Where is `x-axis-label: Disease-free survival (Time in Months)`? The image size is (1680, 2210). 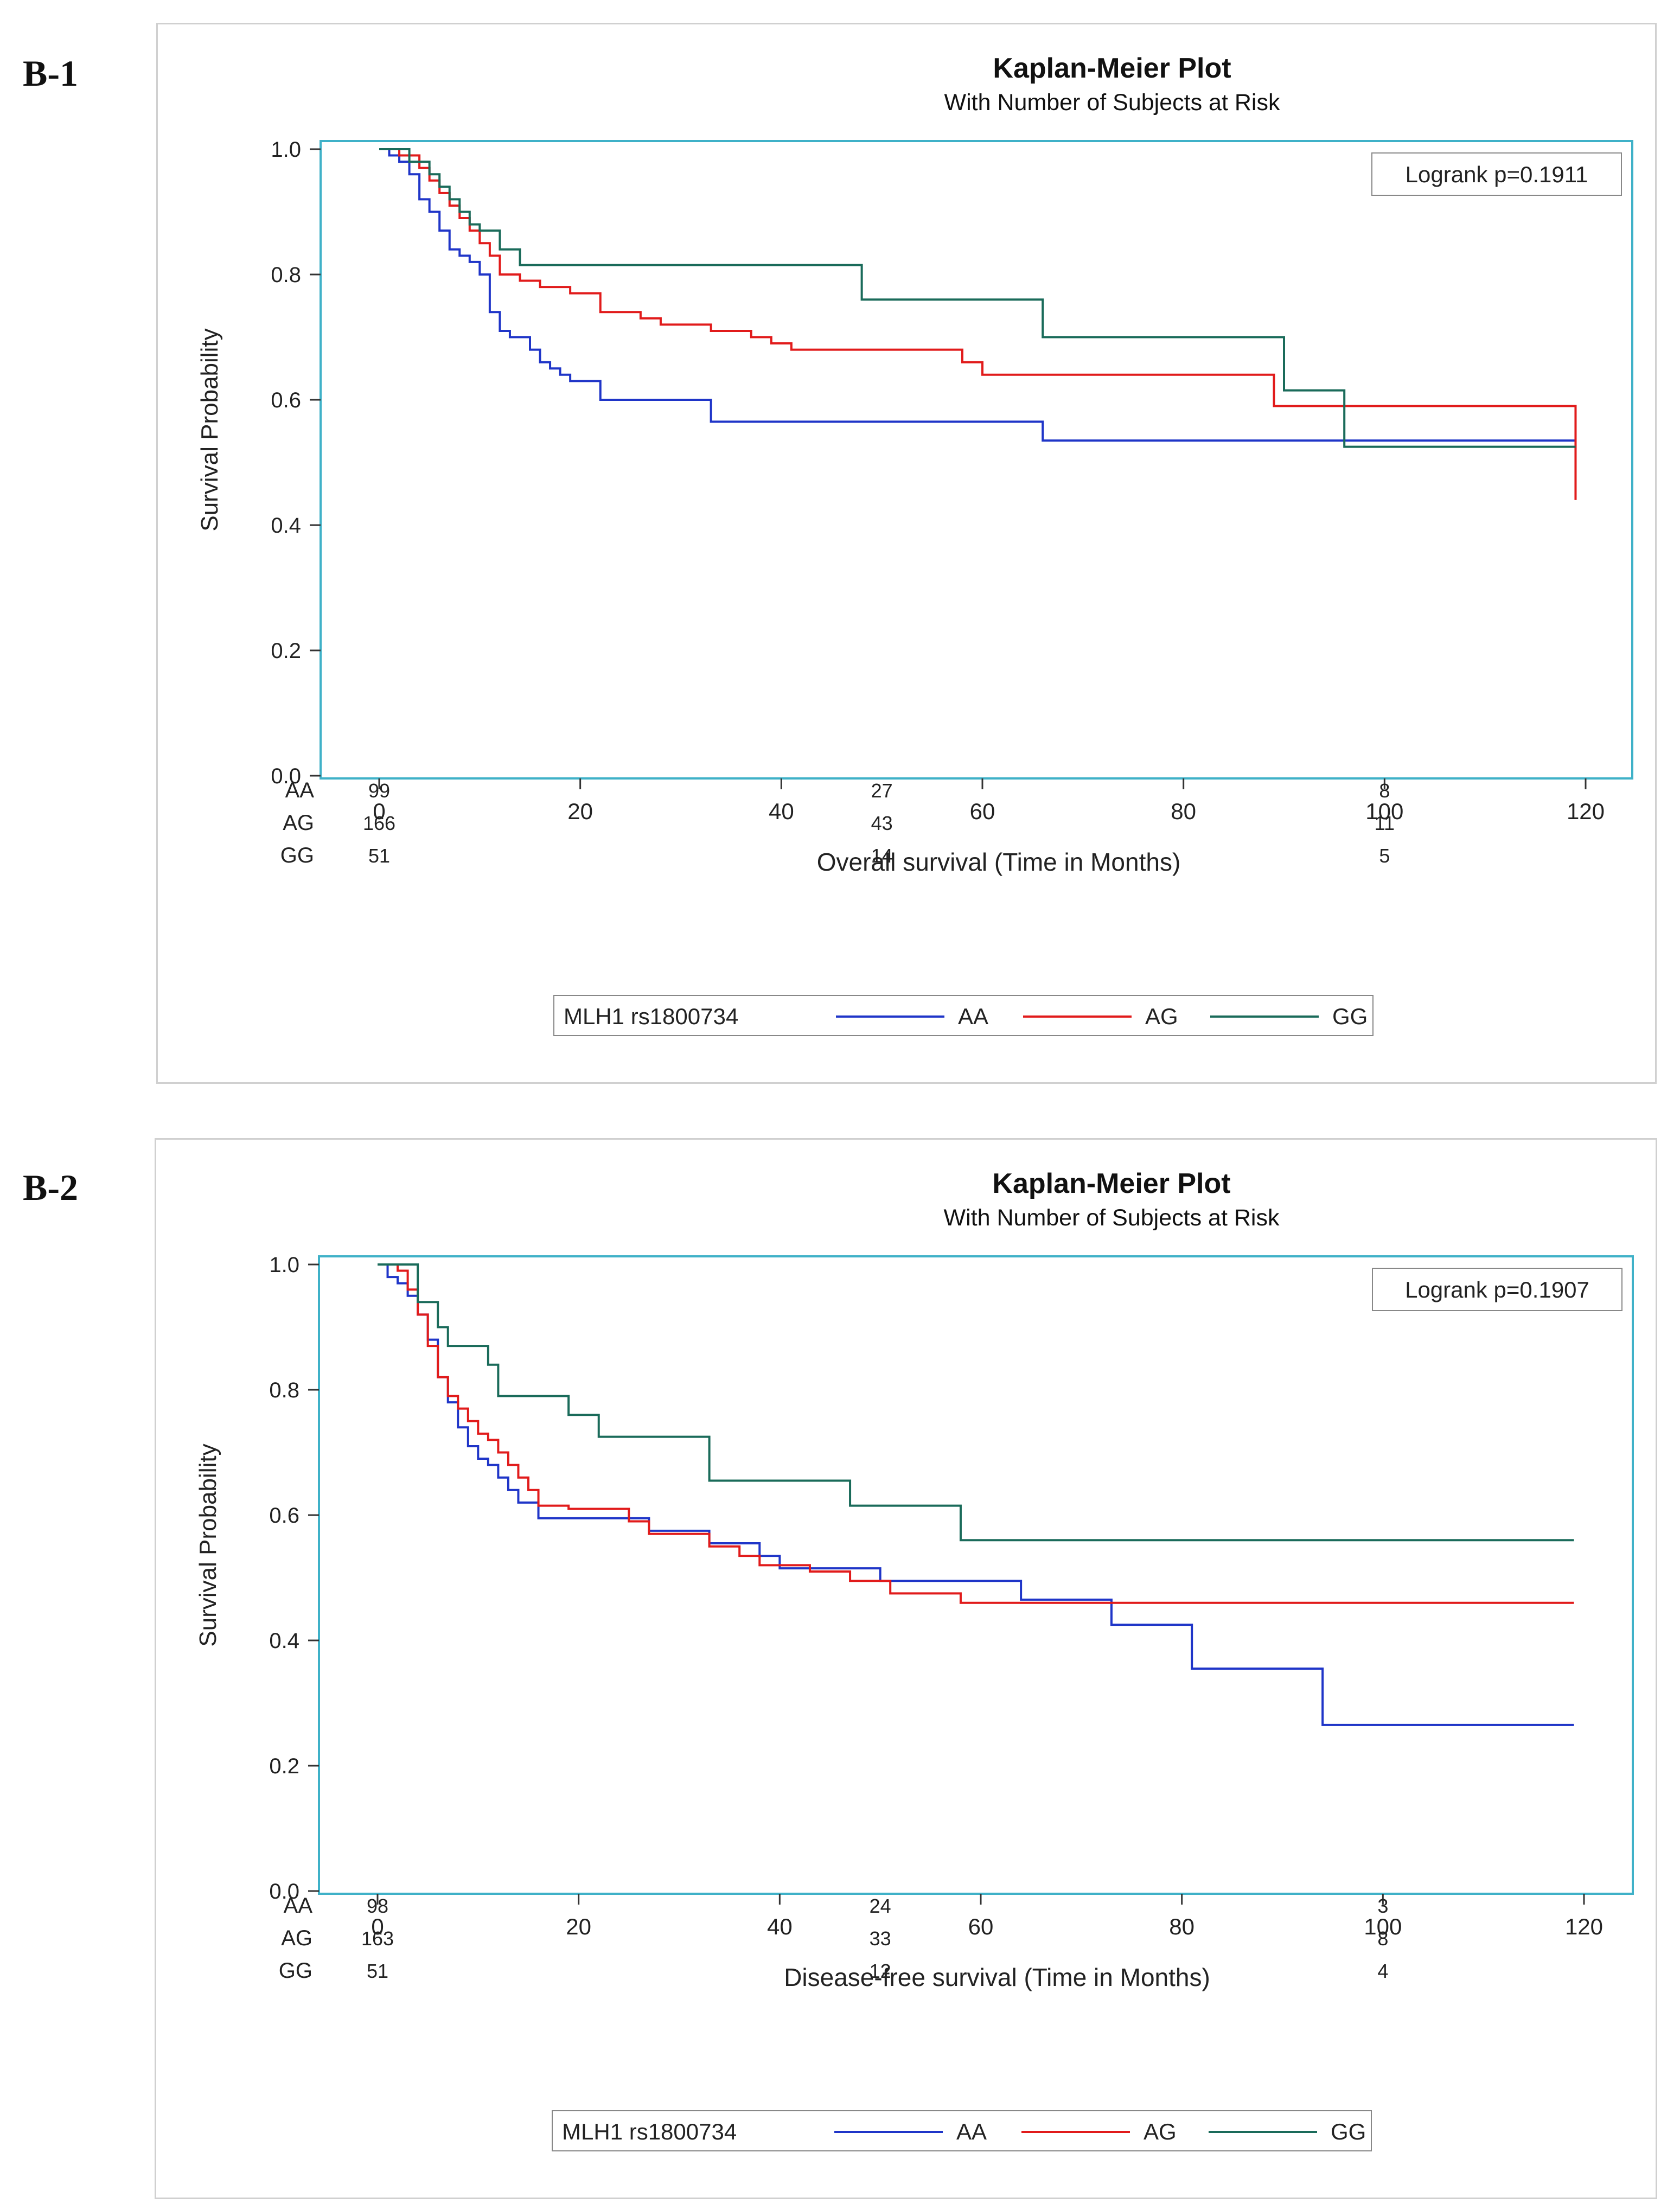
x-axis-label: Disease-free survival (Time in Months) is located at coordinates (997, 1977).